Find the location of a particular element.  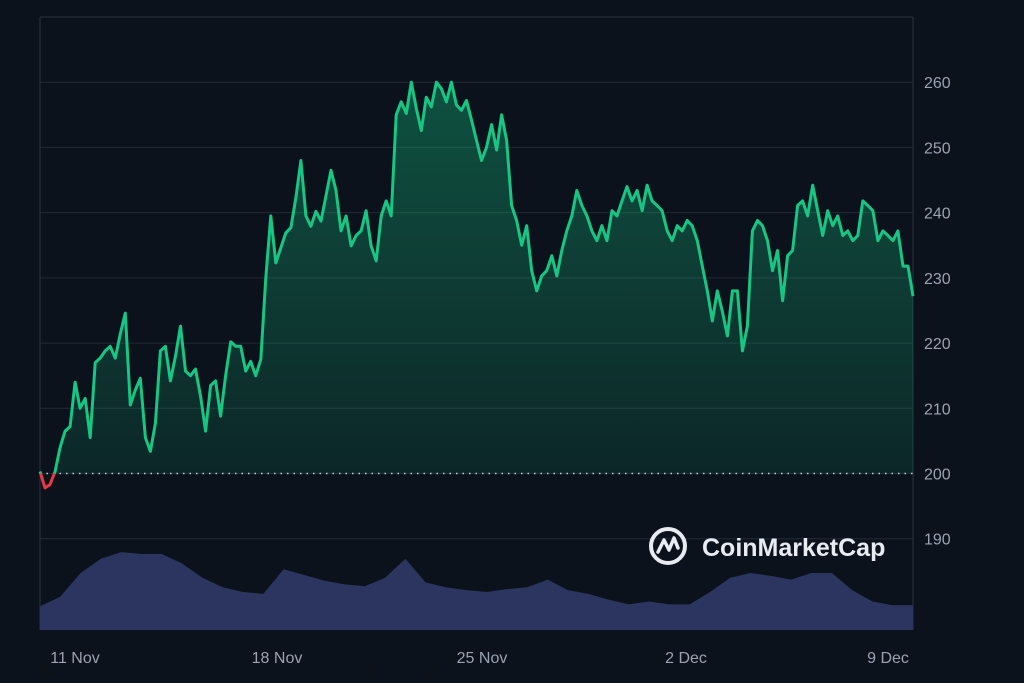

x-tick-label: 25 Nov is located at coordinates (482, 658).